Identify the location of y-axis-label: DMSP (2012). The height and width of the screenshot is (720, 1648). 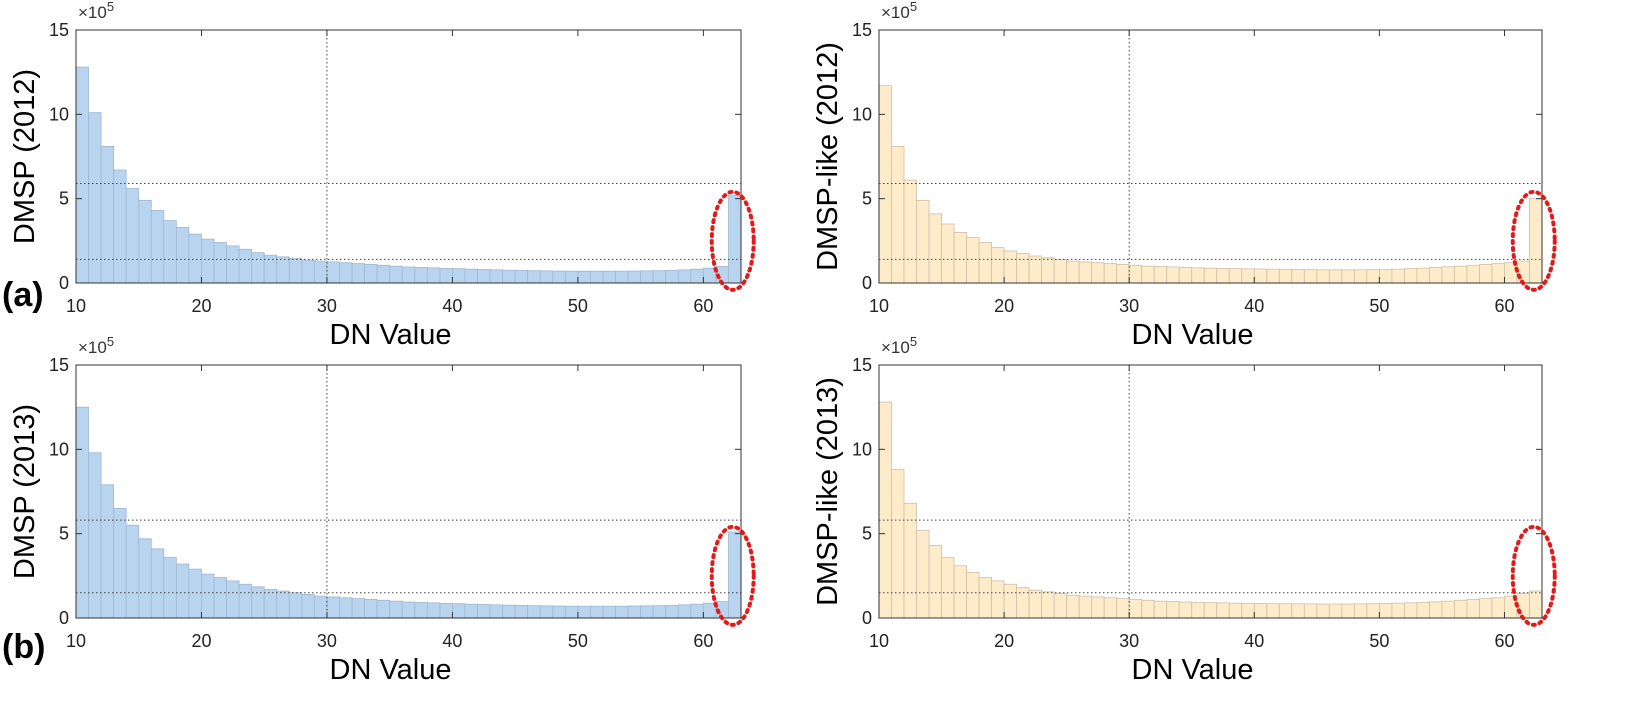
(25, 156).